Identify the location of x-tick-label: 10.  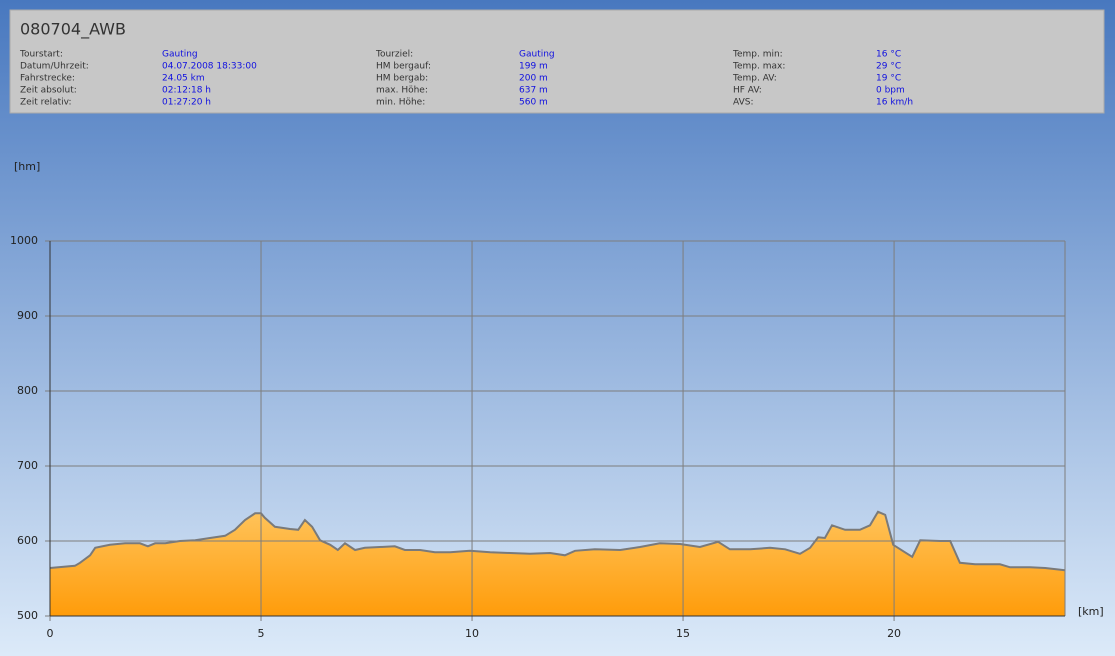
(472, 633).